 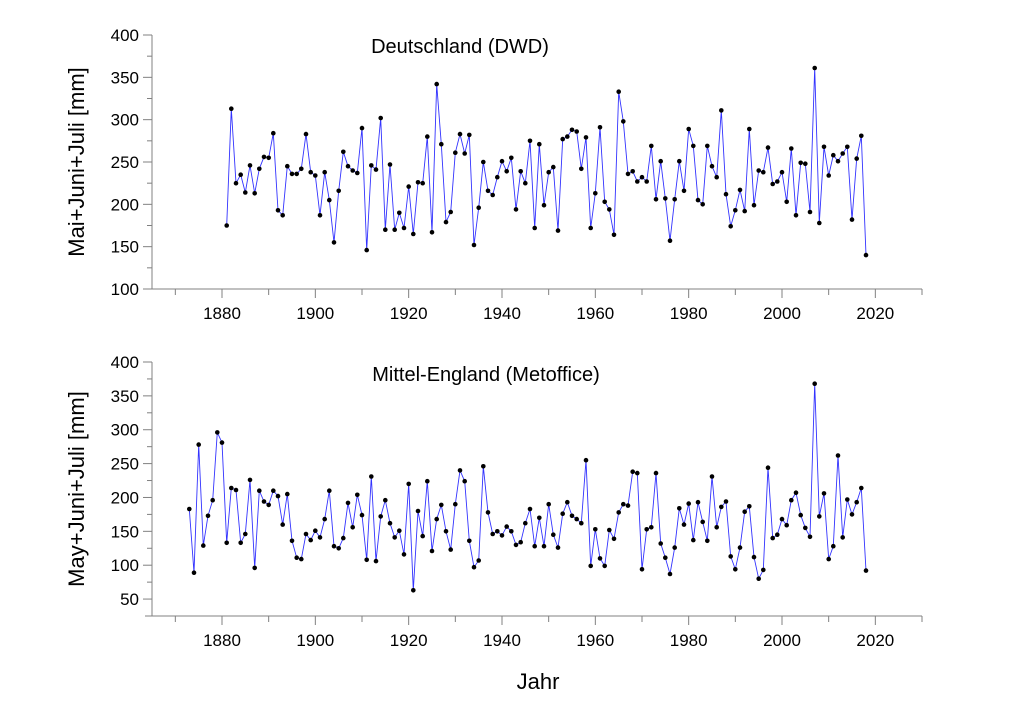 What do you see at coordinates (782, 640) in the screenshot?
I see `x-tick-label: 2000` at bounding box center [782, 640].